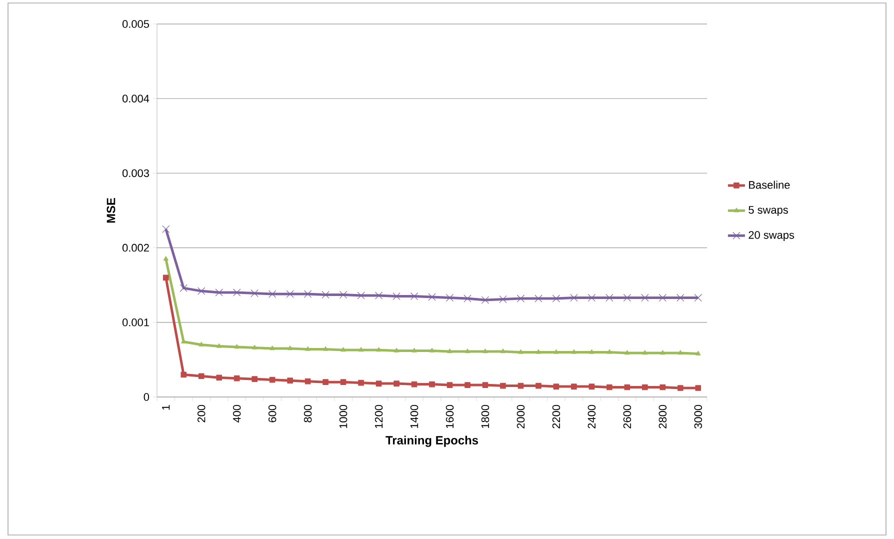 This screenshot has height=539, width=894. What do you see at coordinates (520, 416) in the screenshot?
I see `x-tick-label: 2000` at bounding box center [520, 416].